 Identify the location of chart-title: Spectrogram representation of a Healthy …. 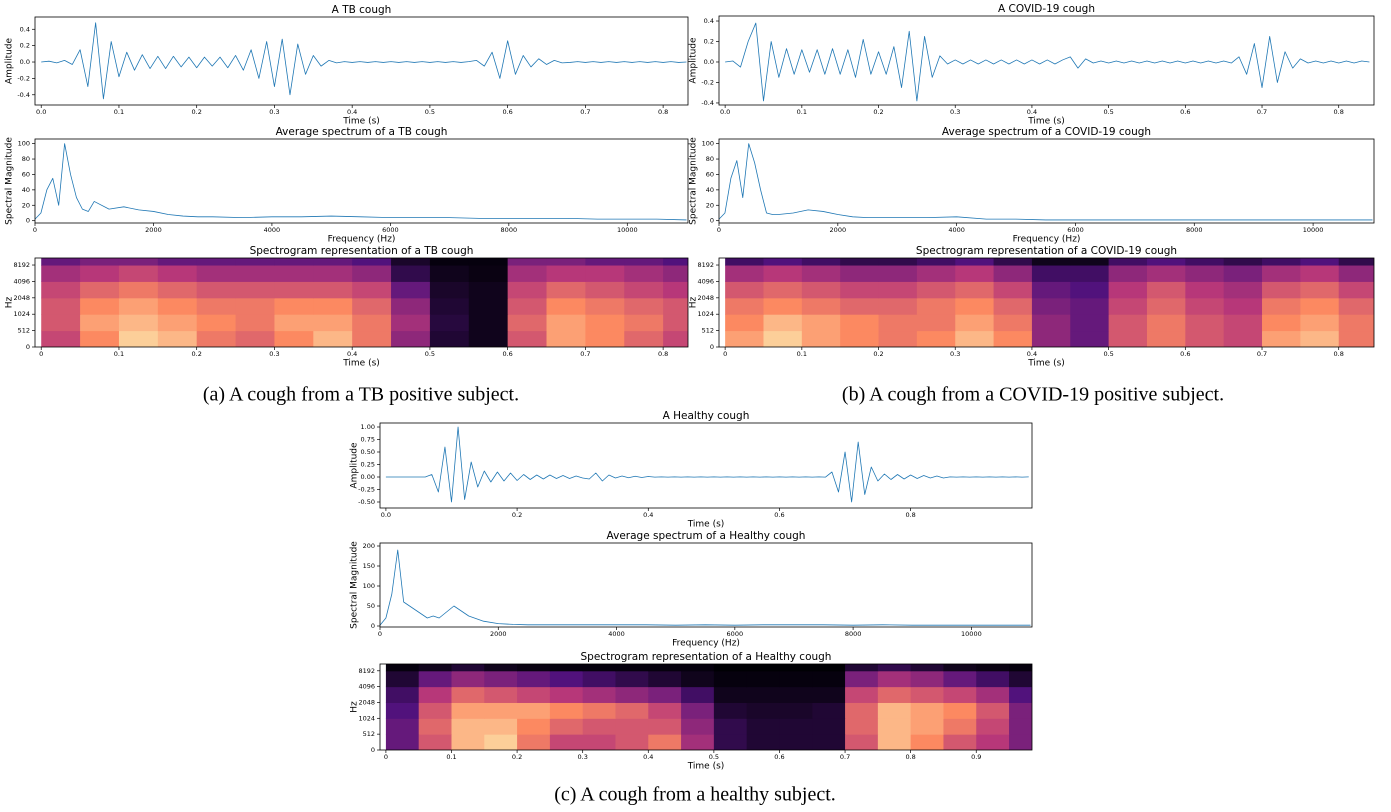
(706, 657).